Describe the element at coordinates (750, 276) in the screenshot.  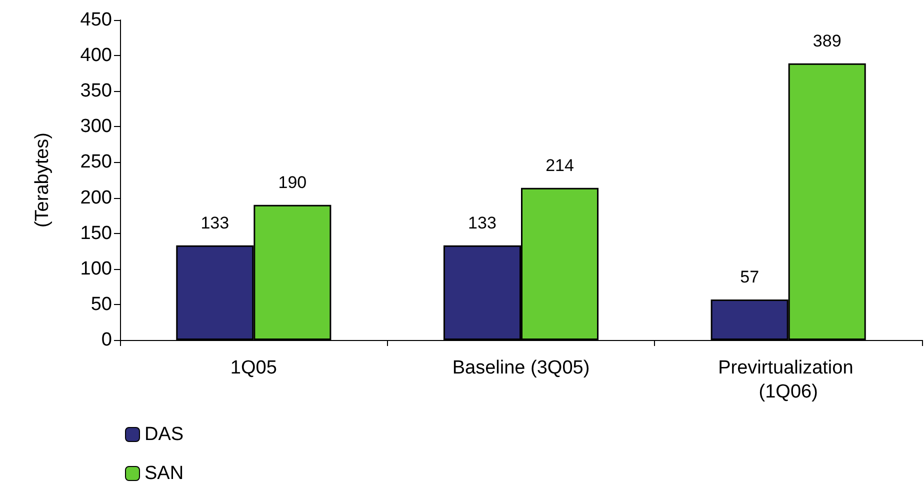
I see `data-label: 57` at that location.